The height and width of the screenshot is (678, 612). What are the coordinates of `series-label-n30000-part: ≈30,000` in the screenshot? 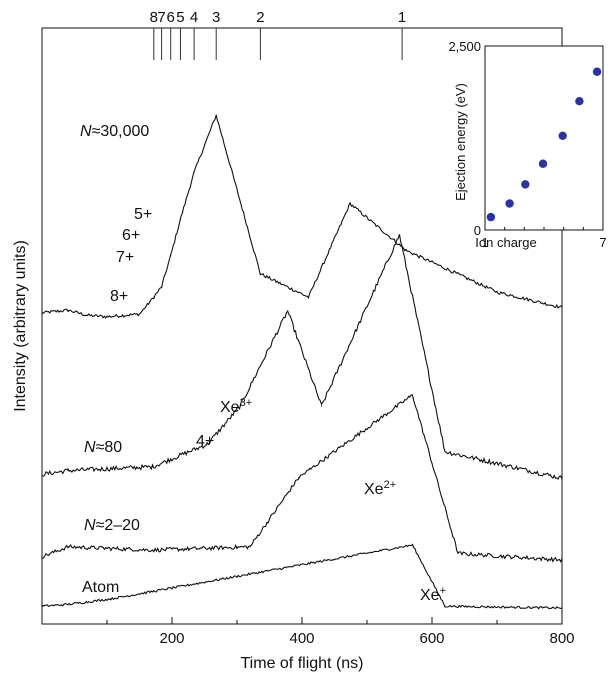 It's located at (121, 131).